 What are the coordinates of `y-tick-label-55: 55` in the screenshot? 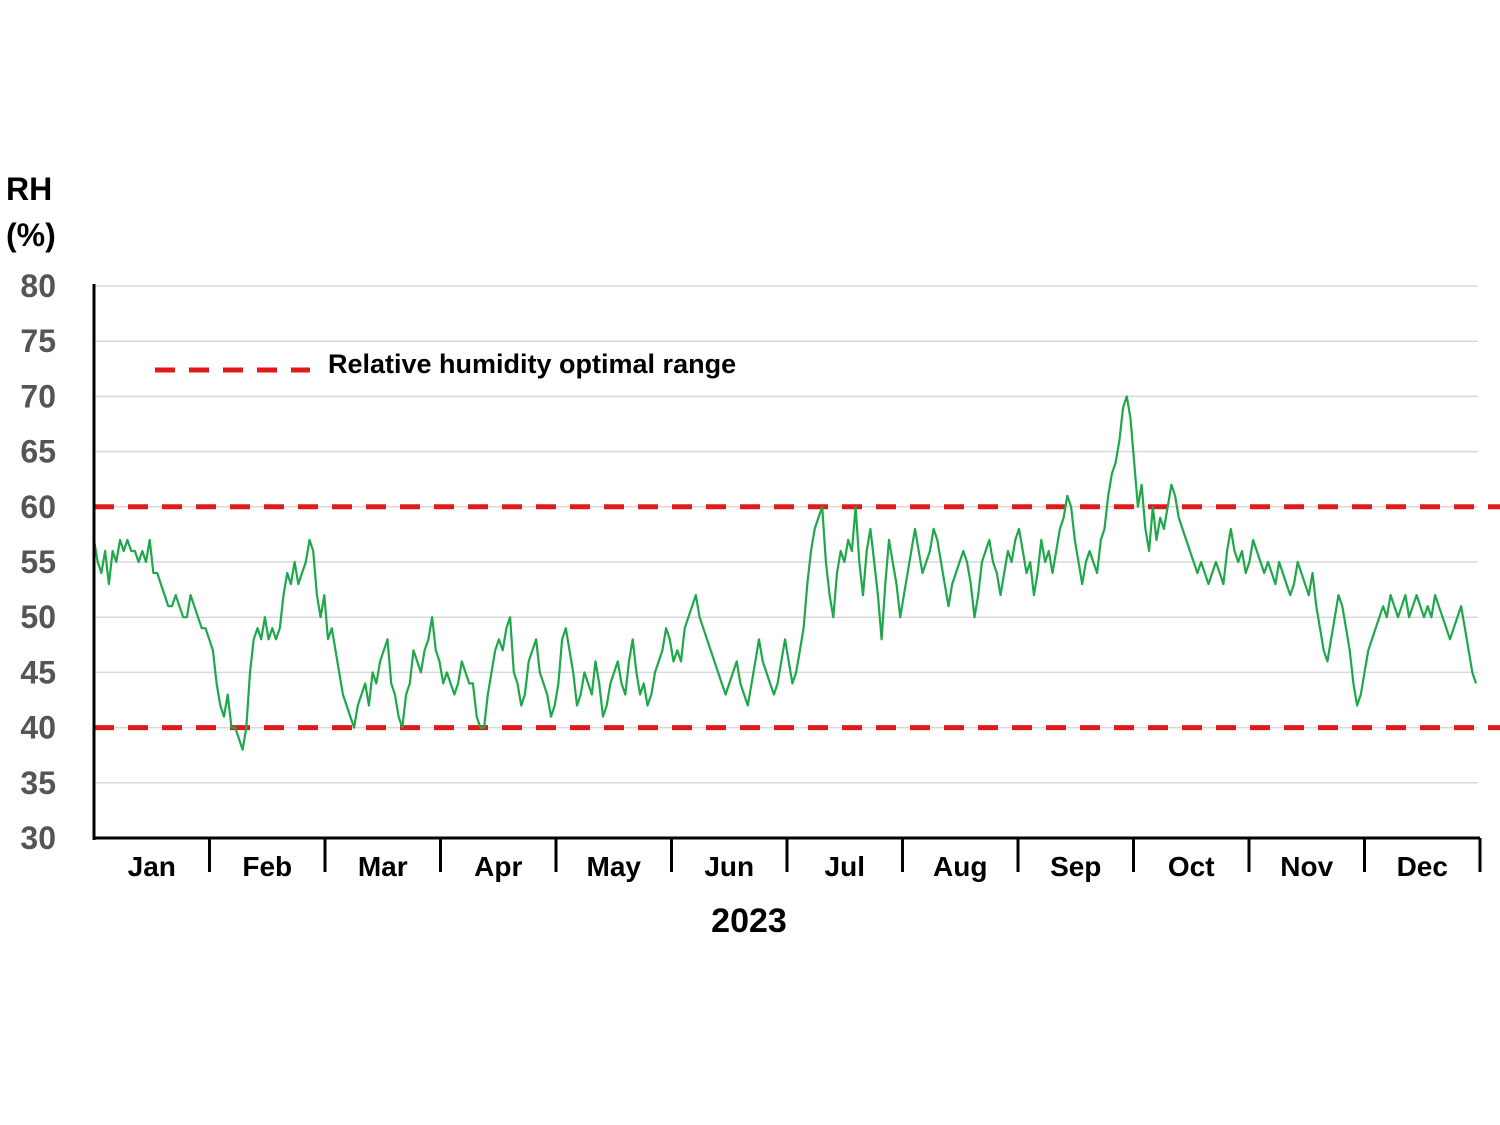 It's located at (38, 562).